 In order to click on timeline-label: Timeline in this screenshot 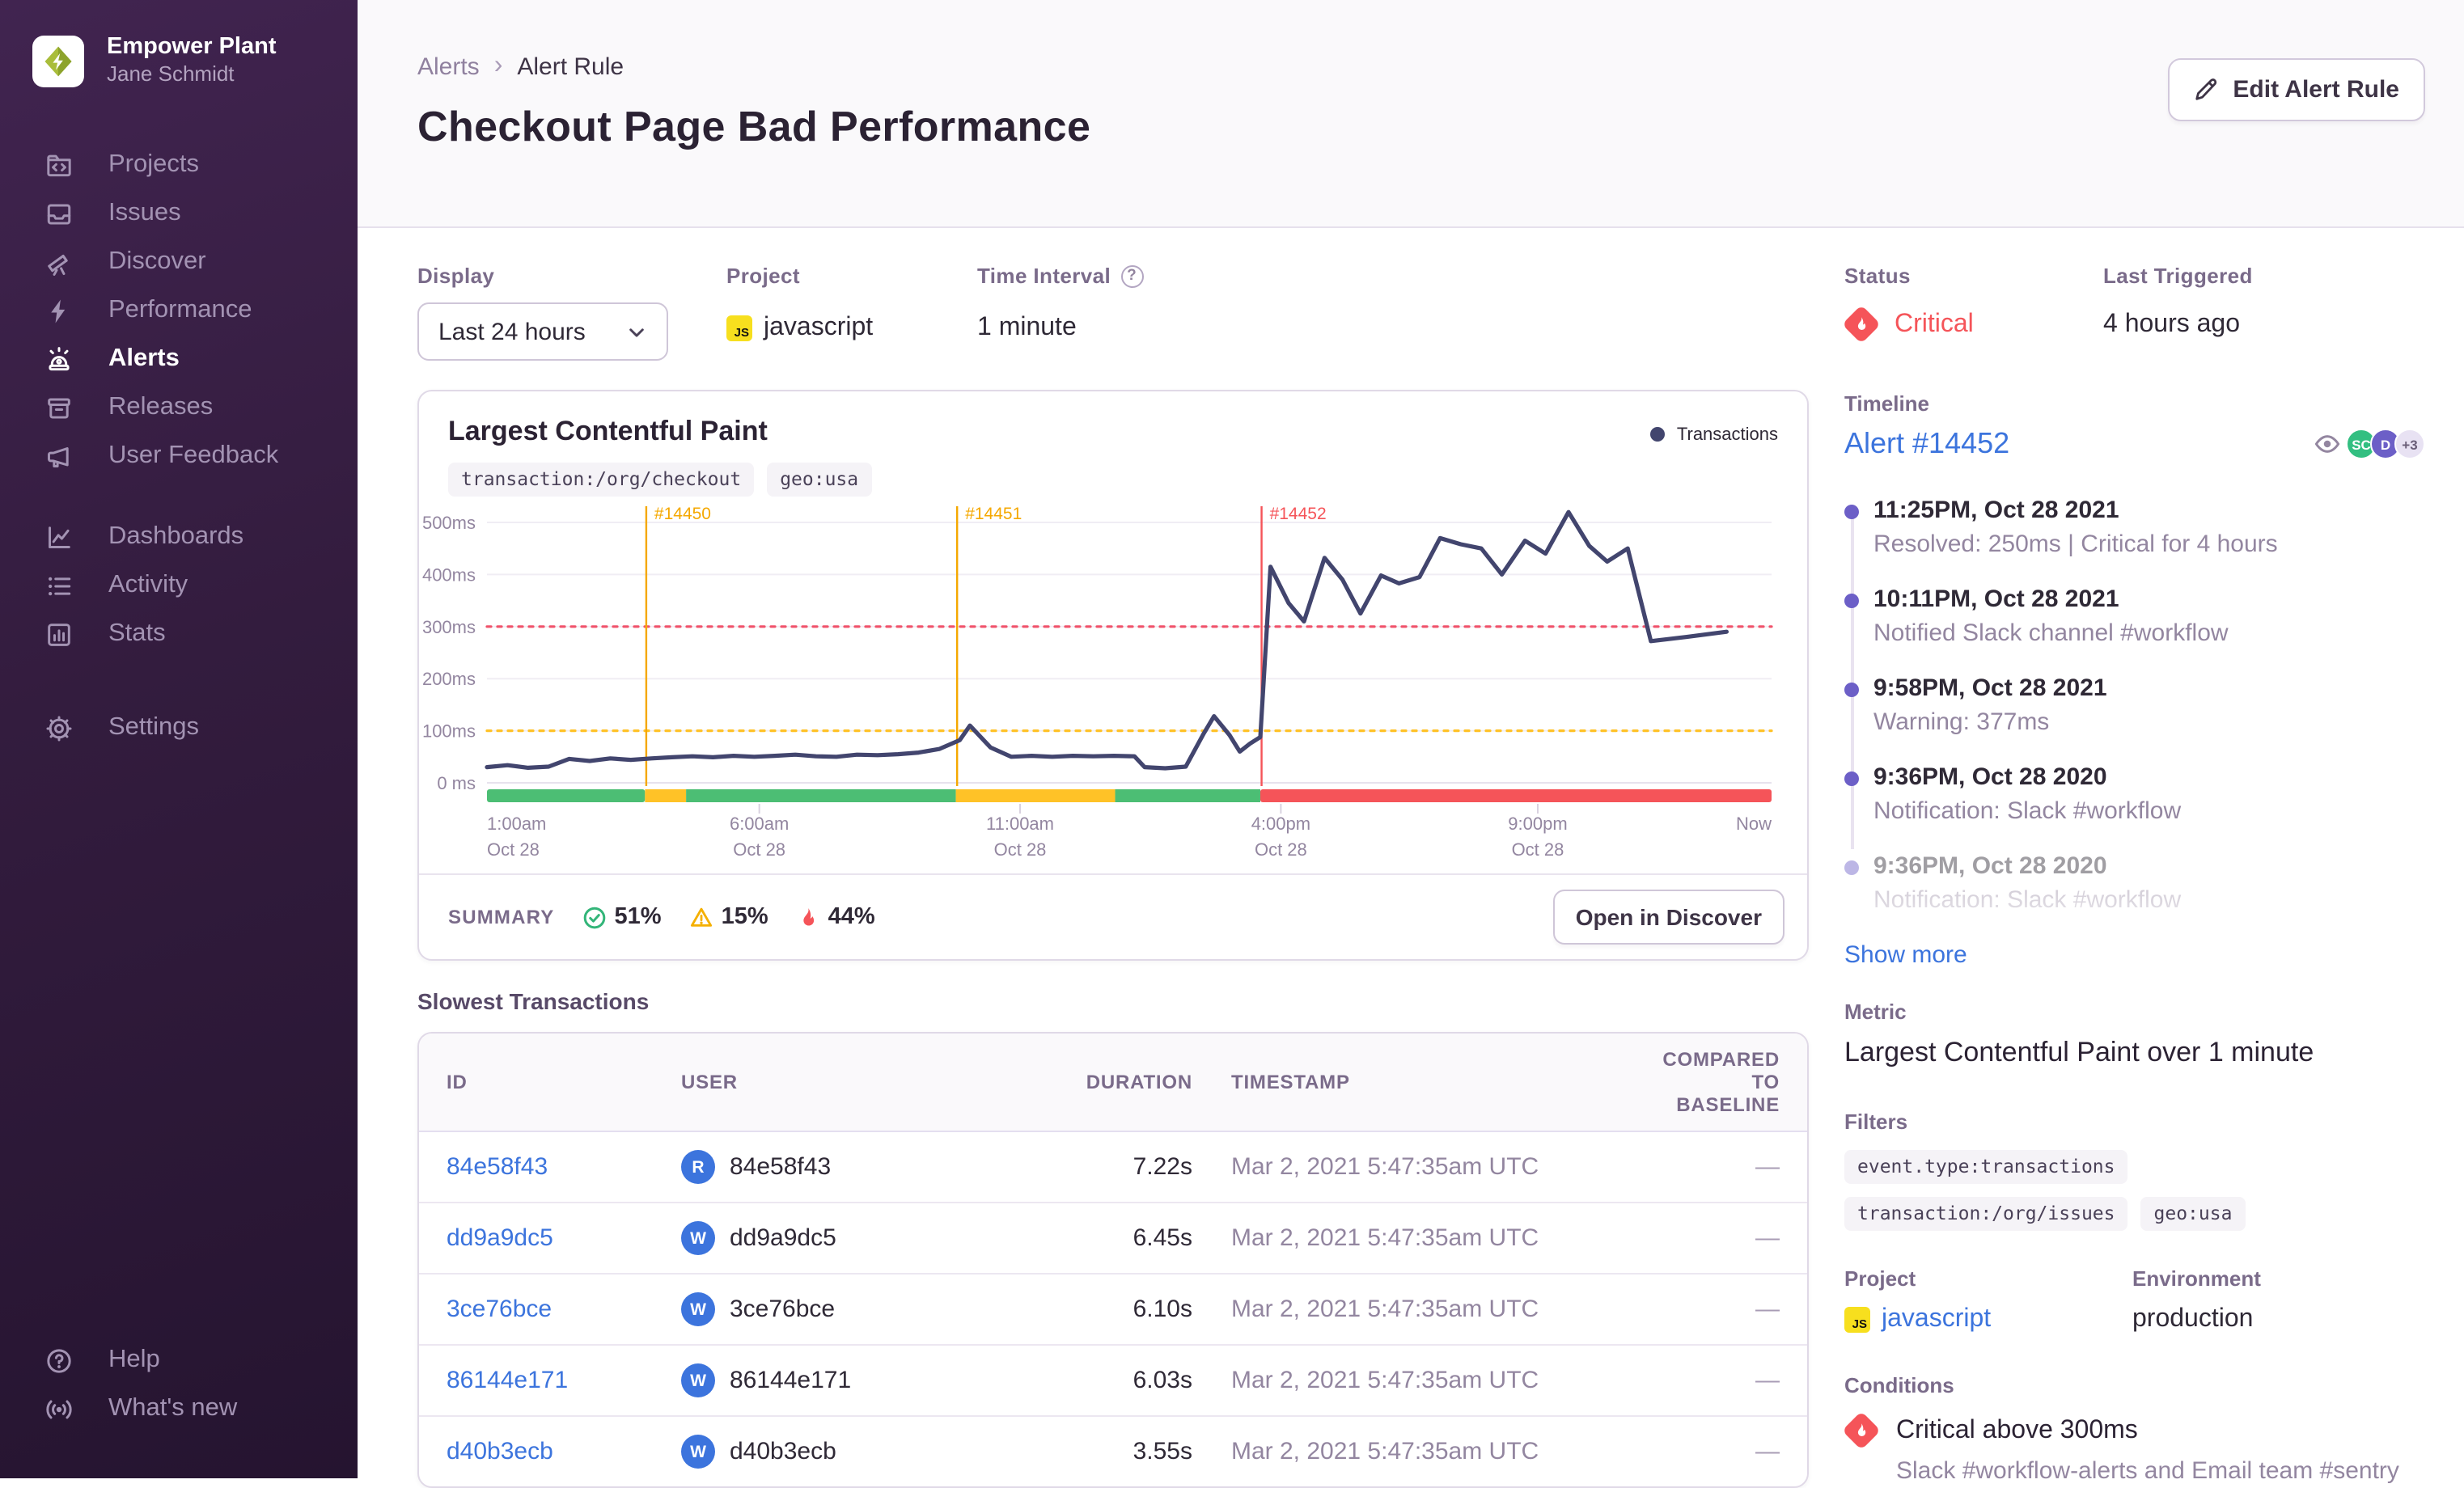, I will do `click(1887, 403)`.